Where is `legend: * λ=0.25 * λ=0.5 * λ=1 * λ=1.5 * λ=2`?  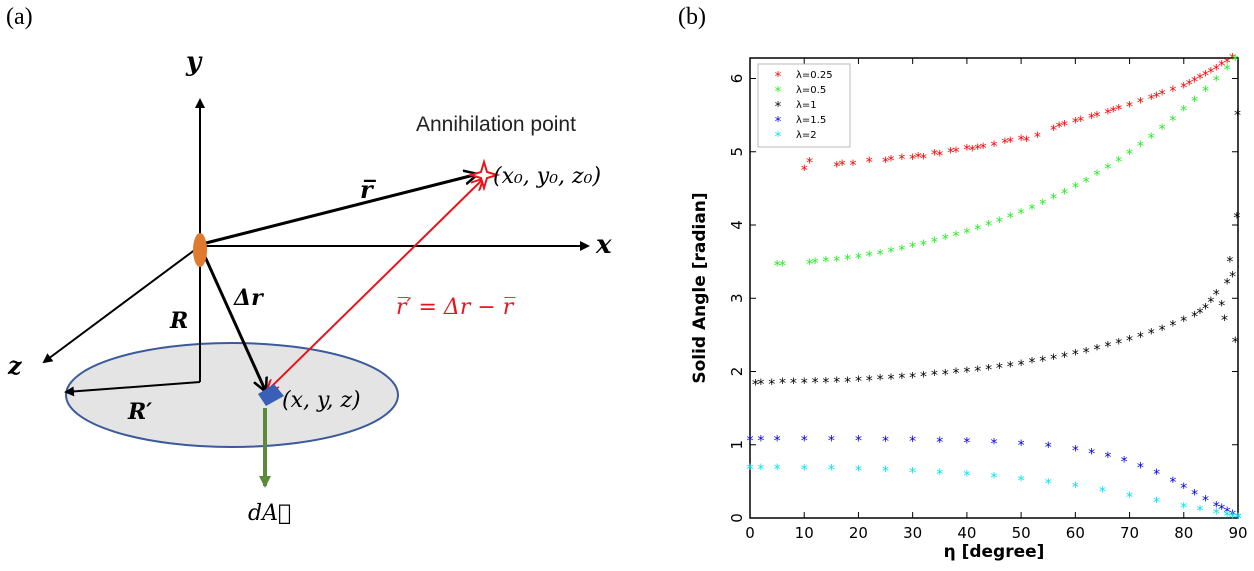 legend: * λ=0.25 * λ=0.5 * λ=1 * λ=1.5 * λ=2 is located at coordinates (804, 105).